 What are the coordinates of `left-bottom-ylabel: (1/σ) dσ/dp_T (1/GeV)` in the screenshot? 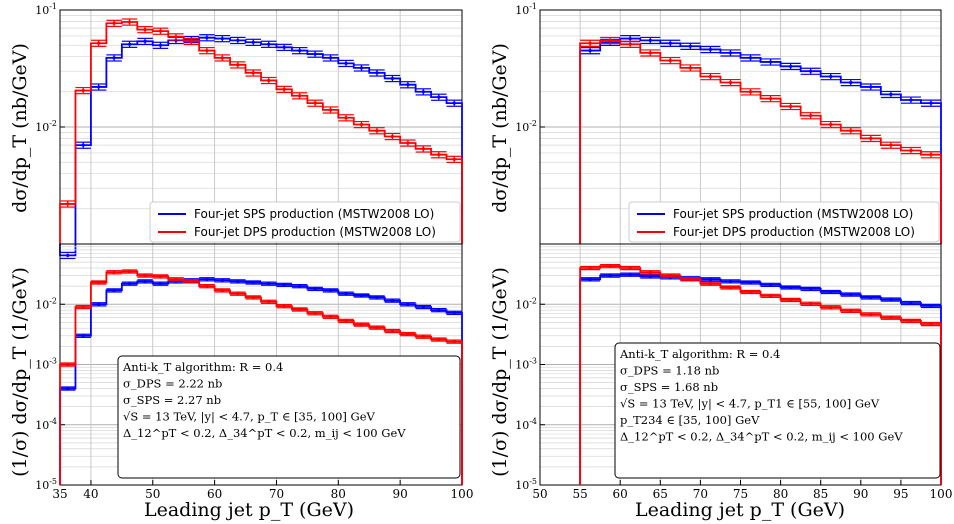 It's located at (20, 372).